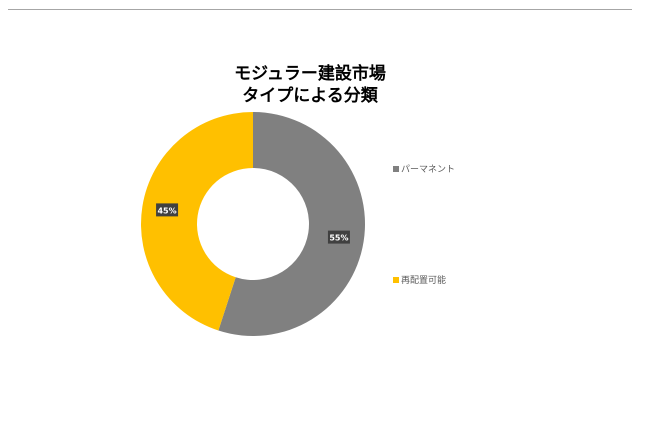 The image size is (647, 427). I want to click on chart-title: モジュラー建設市場 タイプによる分類, so click(310, 85).